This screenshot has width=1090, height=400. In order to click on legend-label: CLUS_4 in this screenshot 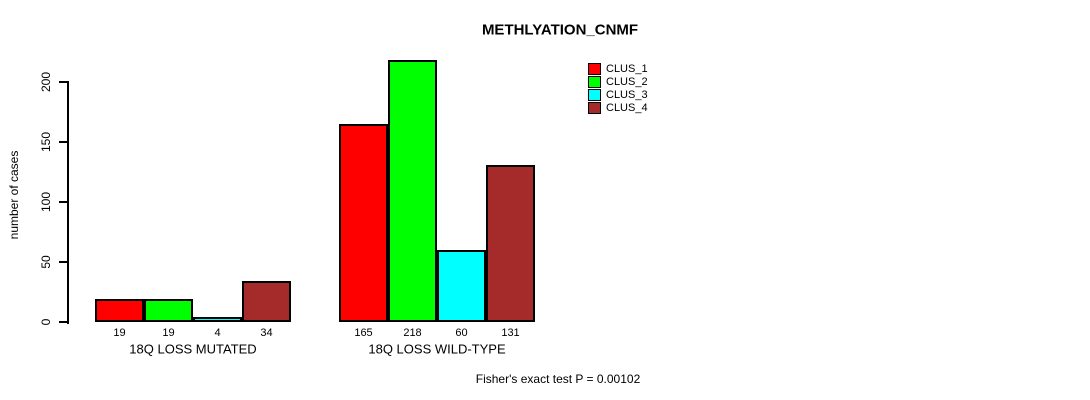, I will do `click(627, 107)`.